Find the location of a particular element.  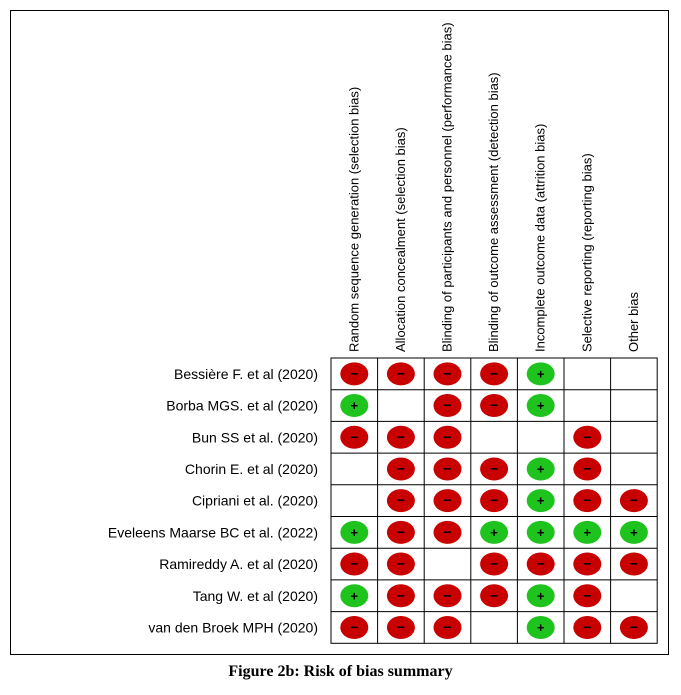

study-label: Bun SS et al. (2020) is located at coordinates (255, 437).